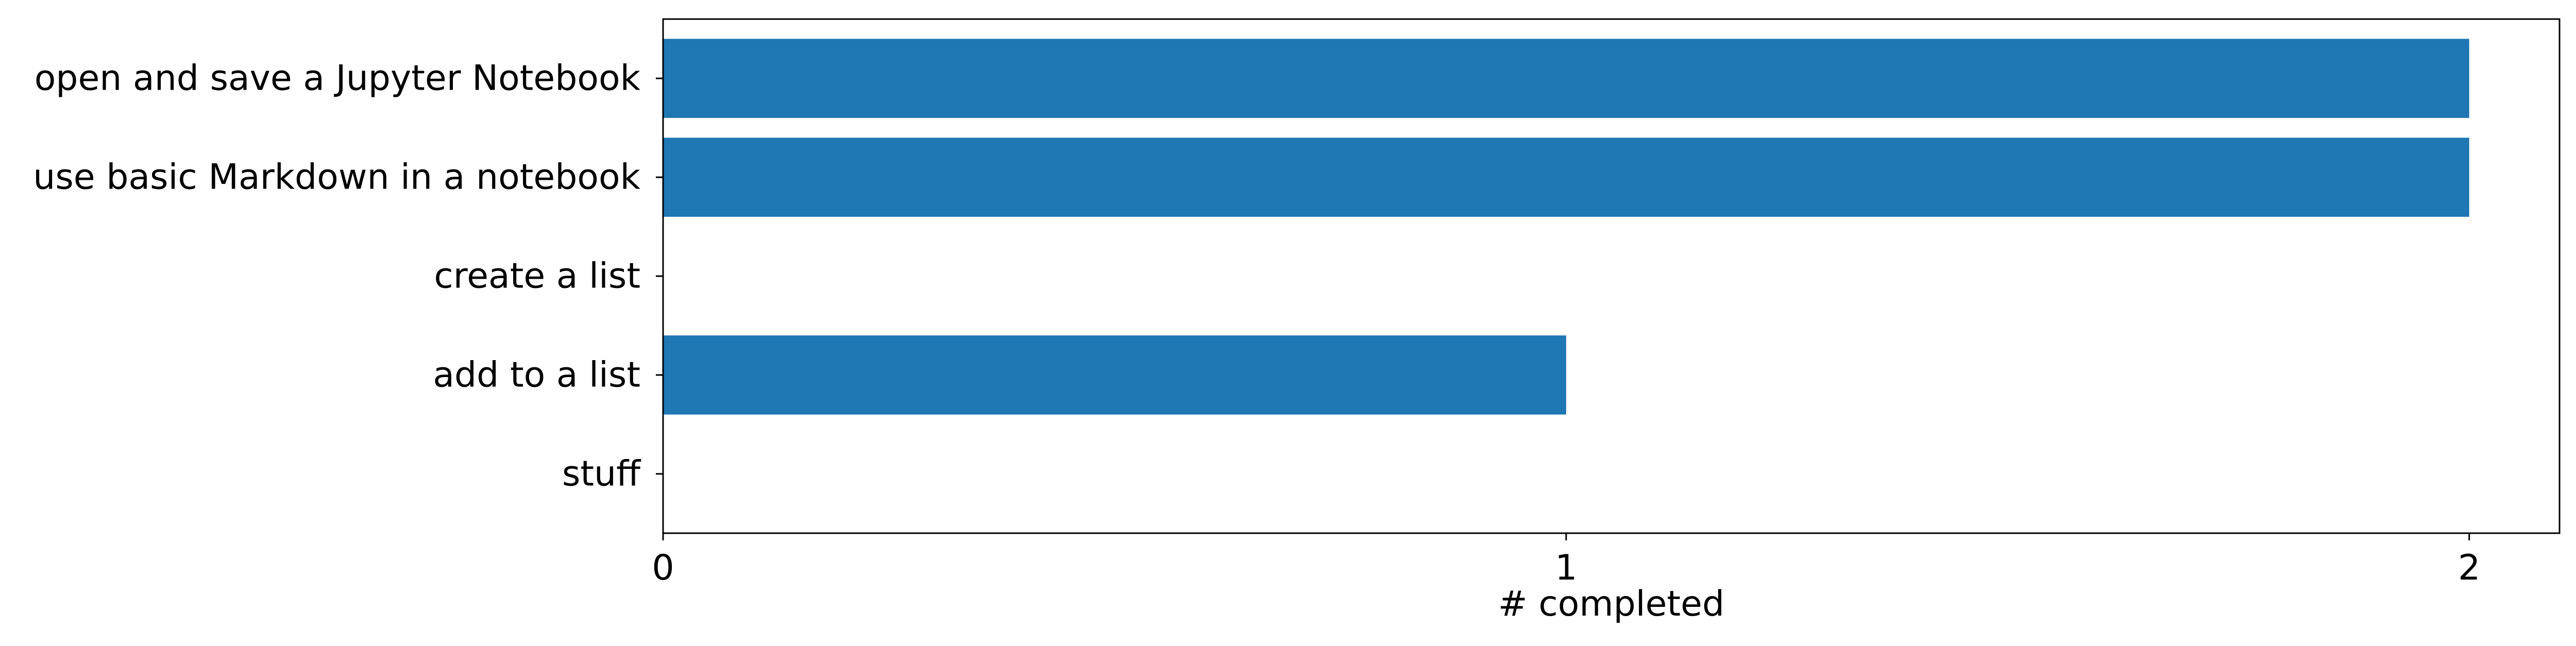 Image resolution: width=2576 pixels, height=646 pixels. Describe the element at coordinates (336, 177) in the screenshot. I see `y-tick-label: use basic Markdown in a notebook` at that location.